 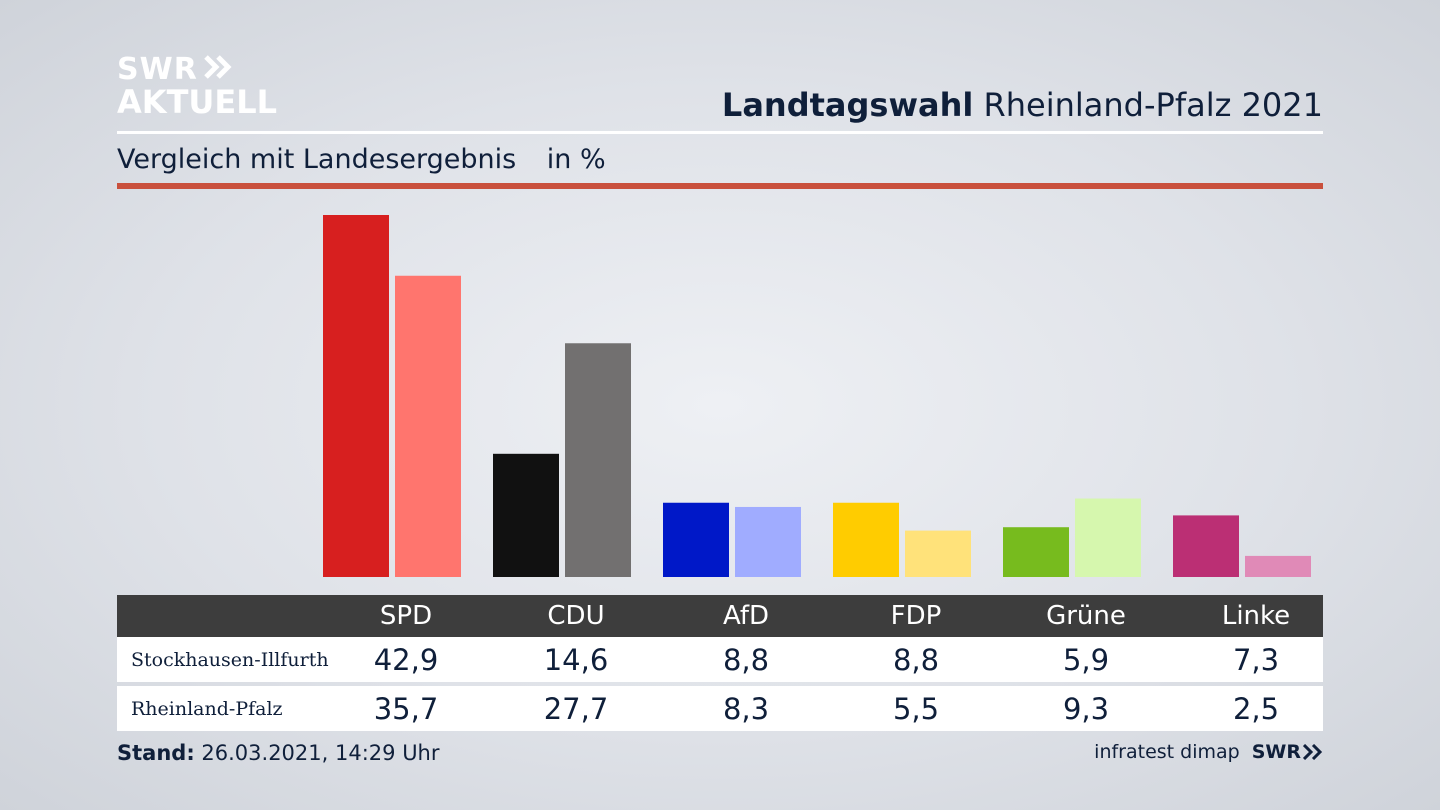 I want to click on column-header-cdu: CDU, so click(x=576, y=616).